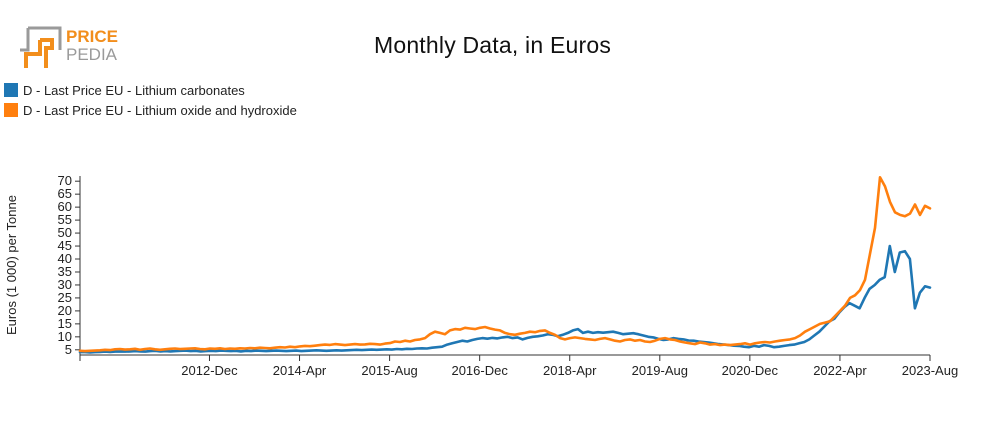  I want to click on x-tick-label: 2019-Aug, so click(660, 370).